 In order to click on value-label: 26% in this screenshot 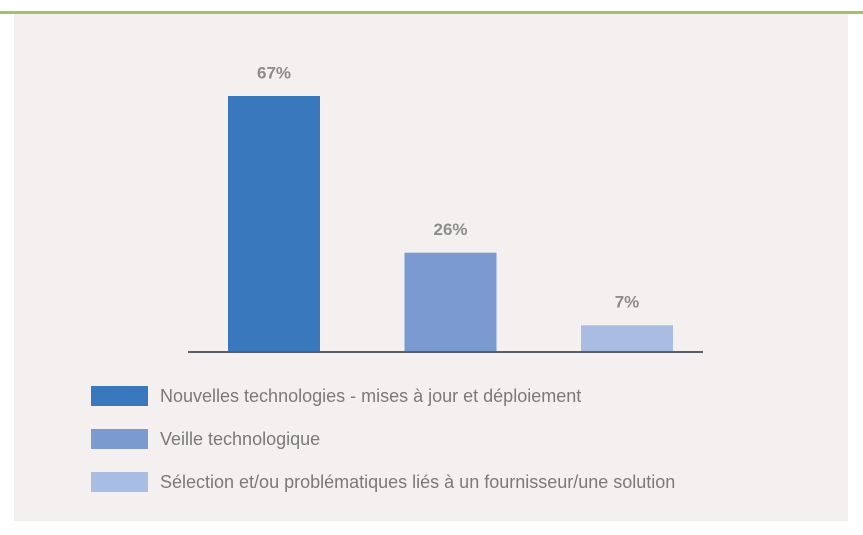, I will do `click(450, 229)`.